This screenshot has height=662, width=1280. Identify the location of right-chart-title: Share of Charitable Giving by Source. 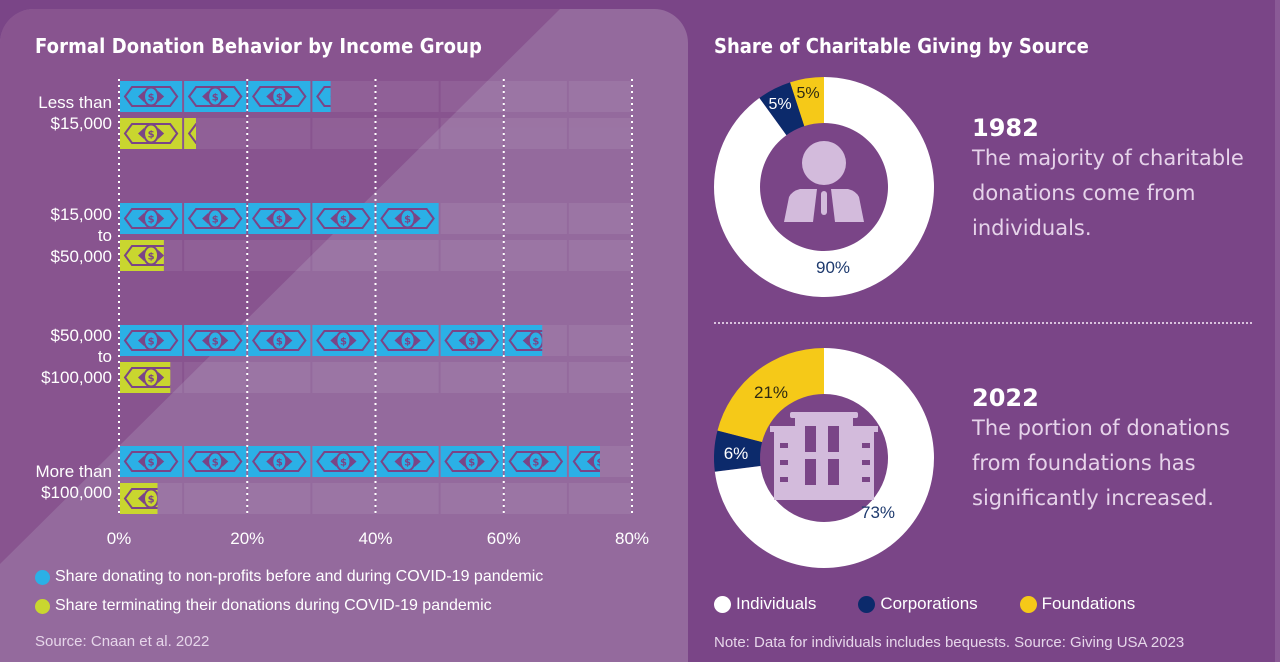
(901, 46).